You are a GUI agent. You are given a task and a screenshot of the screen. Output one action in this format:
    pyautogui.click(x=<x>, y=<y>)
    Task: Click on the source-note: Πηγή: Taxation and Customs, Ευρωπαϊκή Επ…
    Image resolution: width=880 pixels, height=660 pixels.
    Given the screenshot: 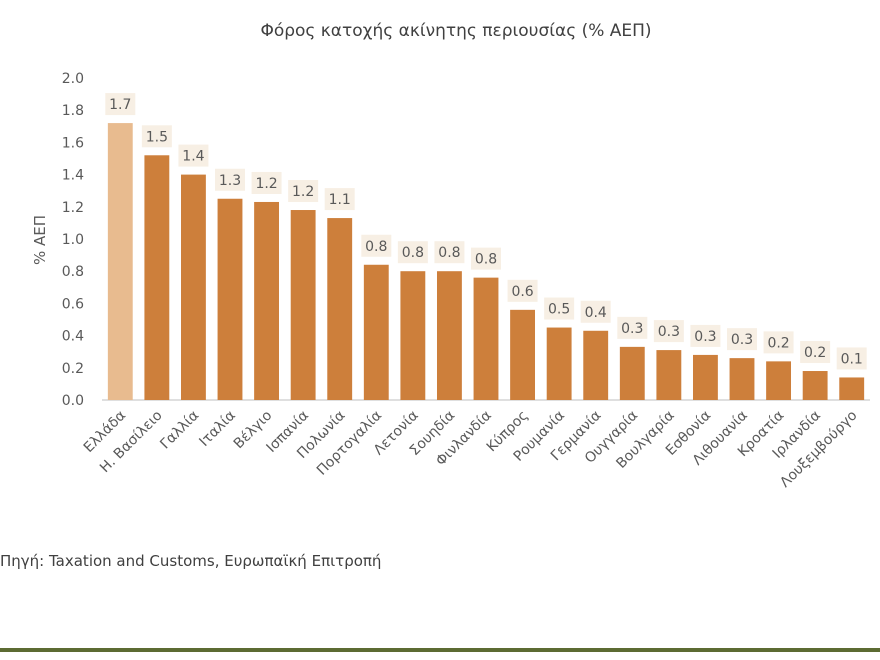 What is the action you would take?
    pyautogui.click(x=191, y=561)
    